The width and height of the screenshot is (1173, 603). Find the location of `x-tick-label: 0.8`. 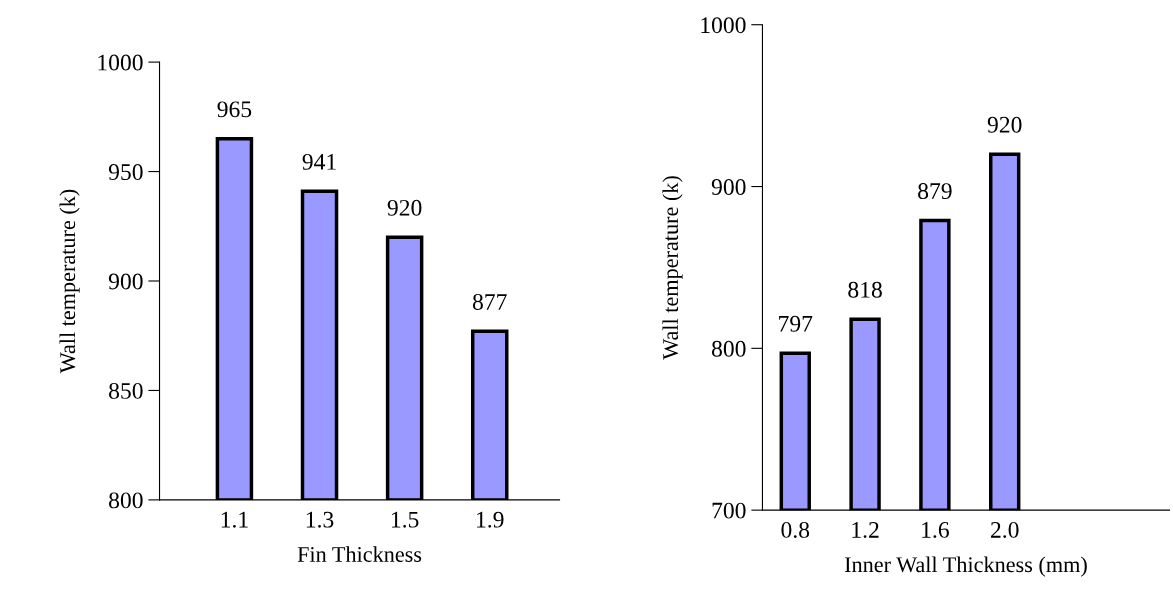

x-tick-label: 0.8 is located at coordinates (795, 529).